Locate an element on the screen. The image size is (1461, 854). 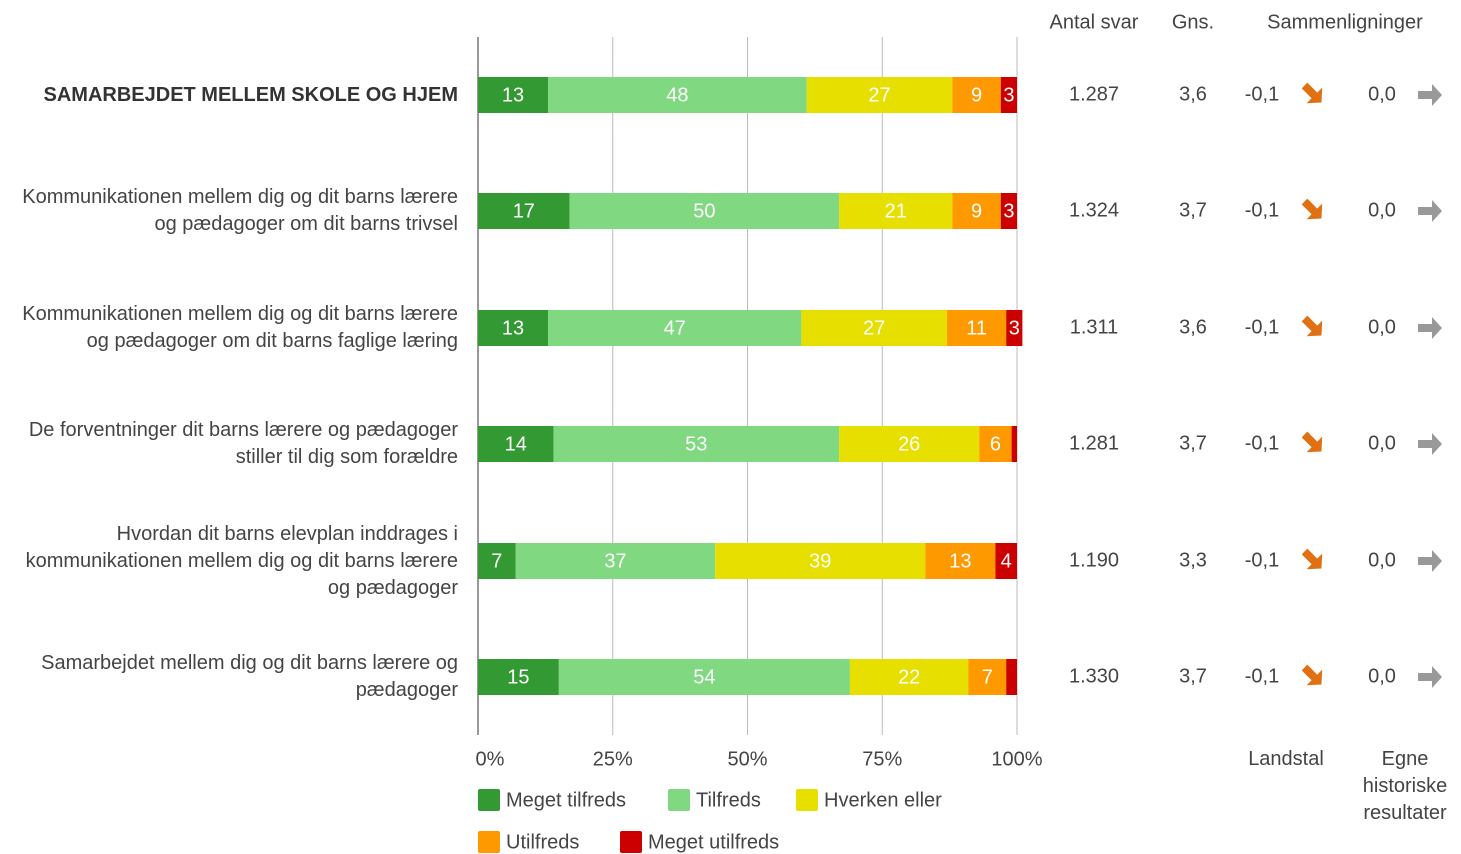
data-label: 6 is located at coordinates (995, 444).